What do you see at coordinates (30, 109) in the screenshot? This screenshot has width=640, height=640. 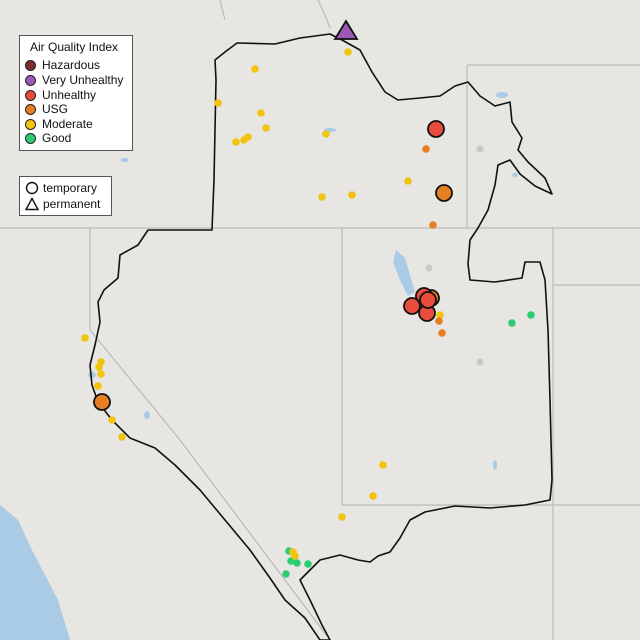 I see `usg-swatch-icon` at bounding box center [30, 109].